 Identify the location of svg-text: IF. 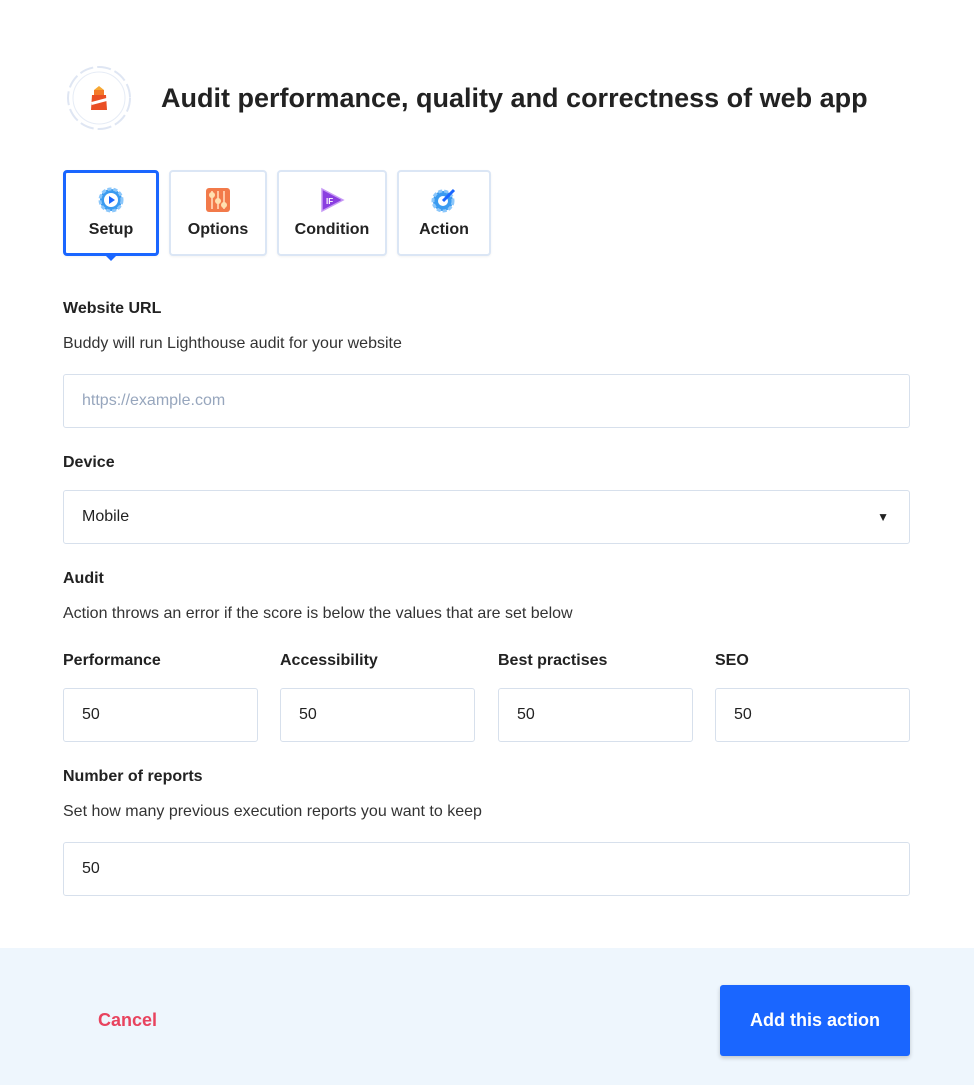
(329, 201).